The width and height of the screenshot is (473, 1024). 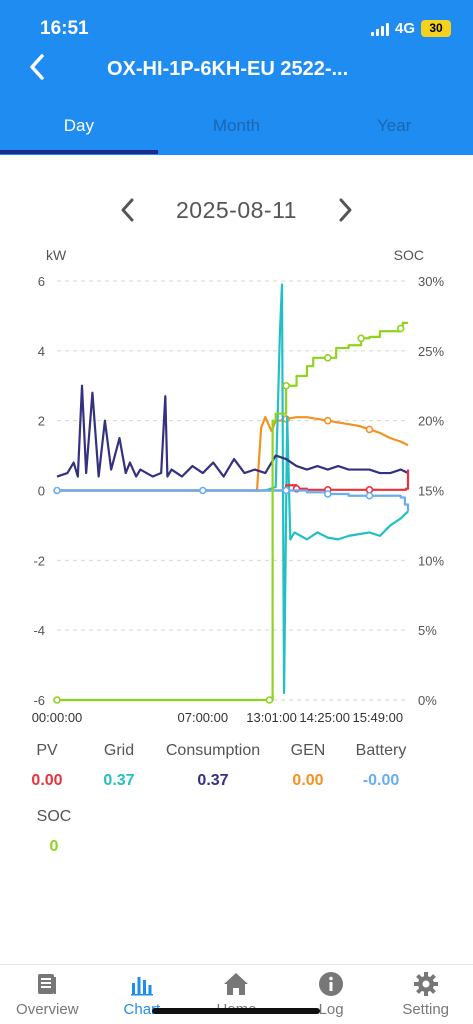 I want to click on y-tick-right: 10%, so click(x=431, y=560).